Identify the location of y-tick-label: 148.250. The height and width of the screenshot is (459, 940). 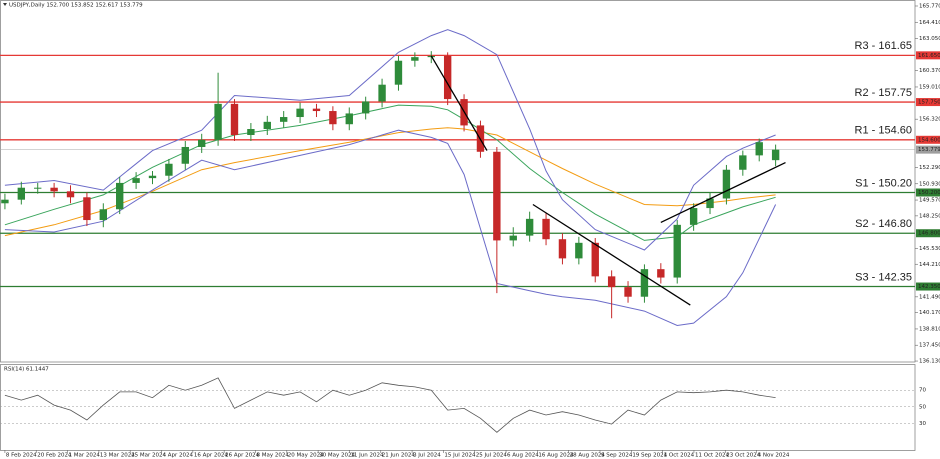
(929, 216).